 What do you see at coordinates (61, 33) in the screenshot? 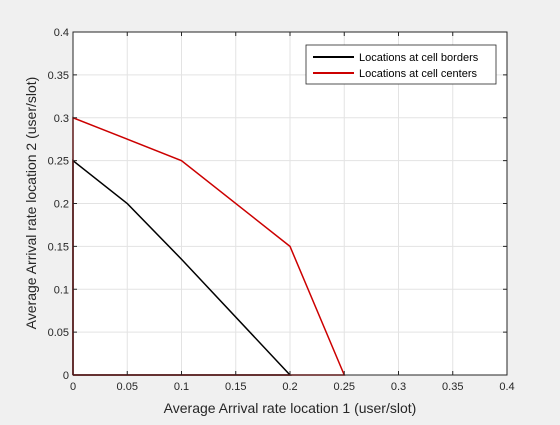
I see `y-tick-label-8: 0.4` at bounding box center [61, 33].